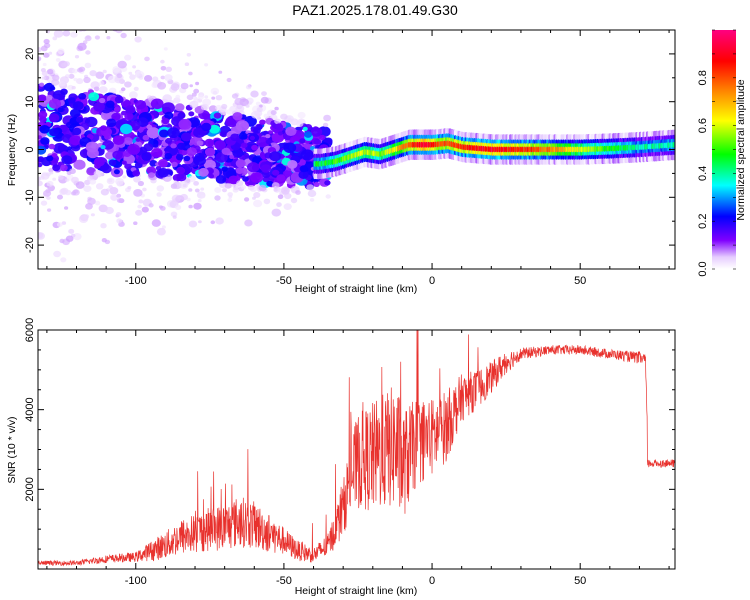  What do you see at coordinates (703, 221) in the screenshot?
I see `colorbar-tick-label: 0.2` at bounding box center [703, 221].